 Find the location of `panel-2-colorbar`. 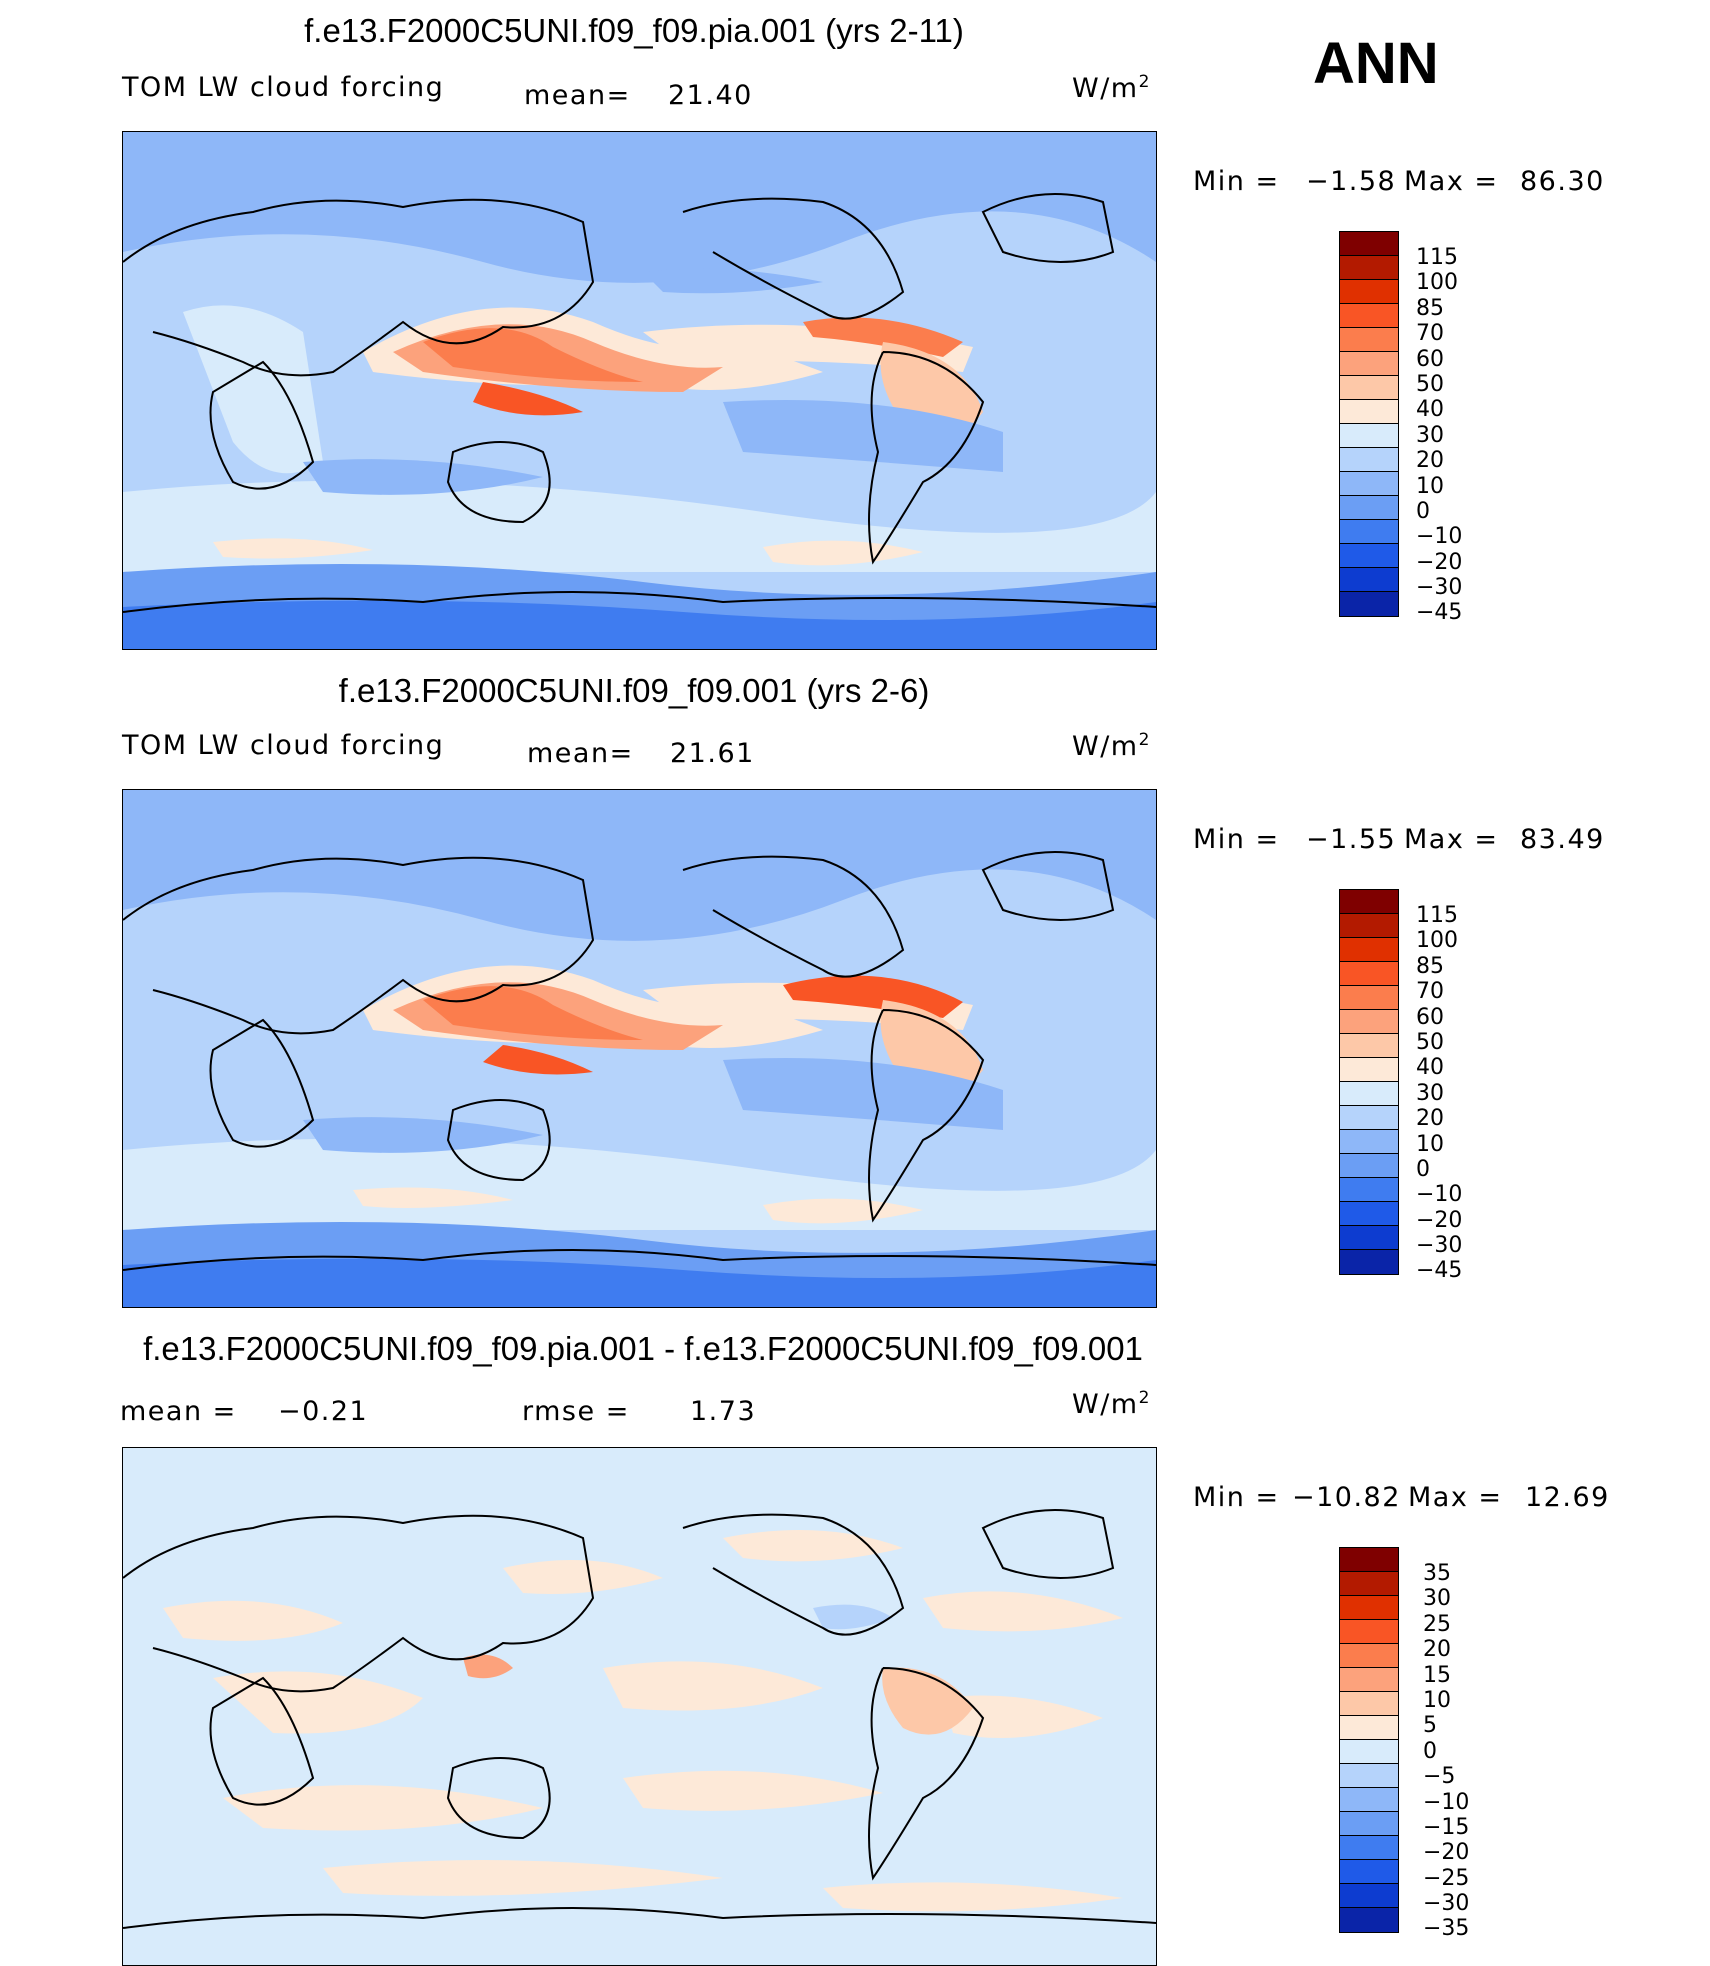

panel-2-colorbar is located at coordinates (1369, 1082).